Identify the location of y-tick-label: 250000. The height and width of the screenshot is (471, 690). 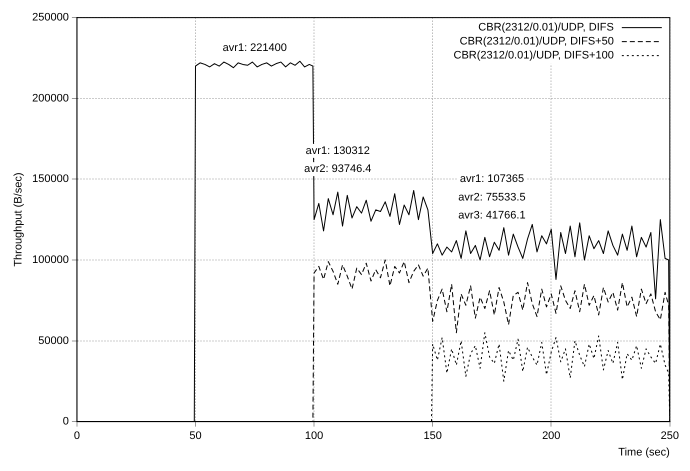
(50, 18).